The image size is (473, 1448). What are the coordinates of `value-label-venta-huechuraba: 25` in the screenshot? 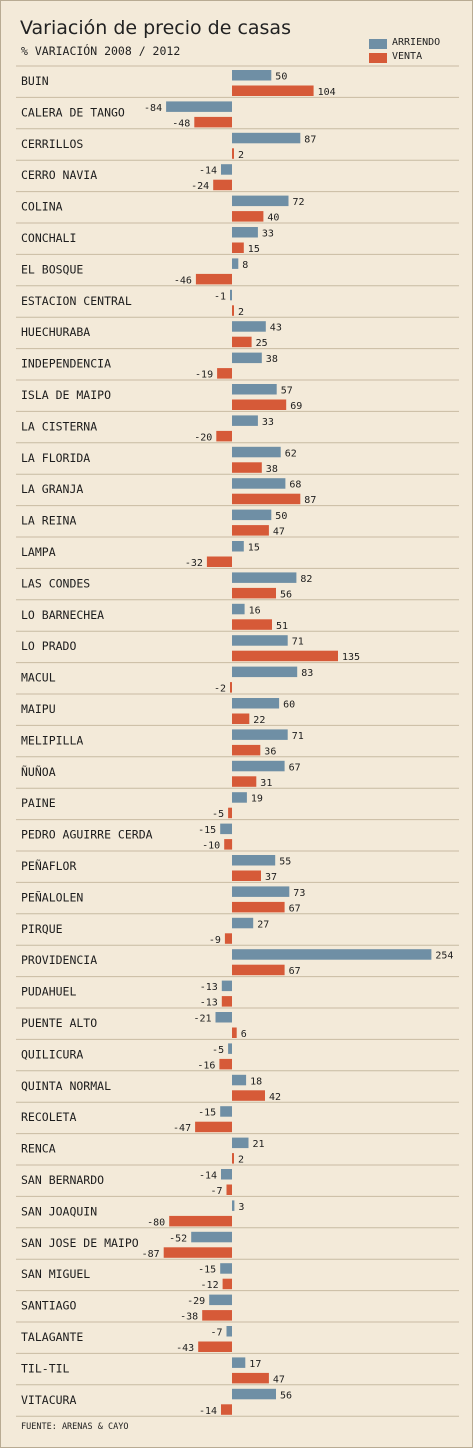 It's located at (262, 343).